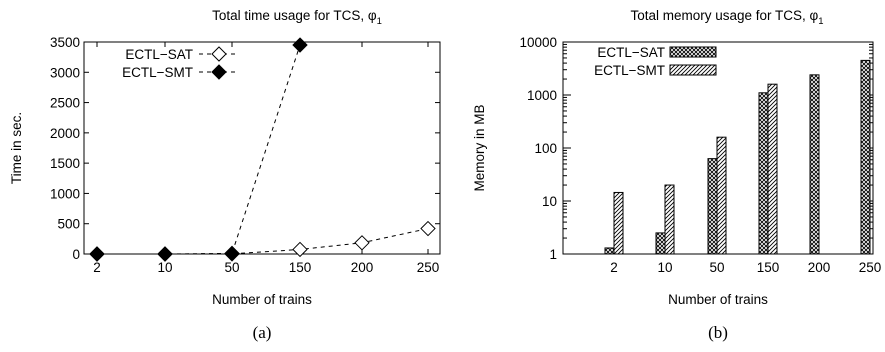  What do you see at coordinates (68, 224) in the screenshot?
I see `time-y-tick-label: 500` at bounding box center [68, 224].